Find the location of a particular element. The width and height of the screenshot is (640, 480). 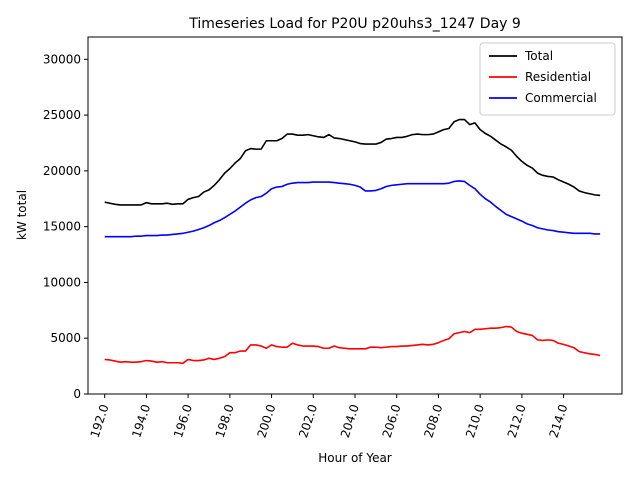

x-tick-label: 196.0 is located at coordinates (183, 421).